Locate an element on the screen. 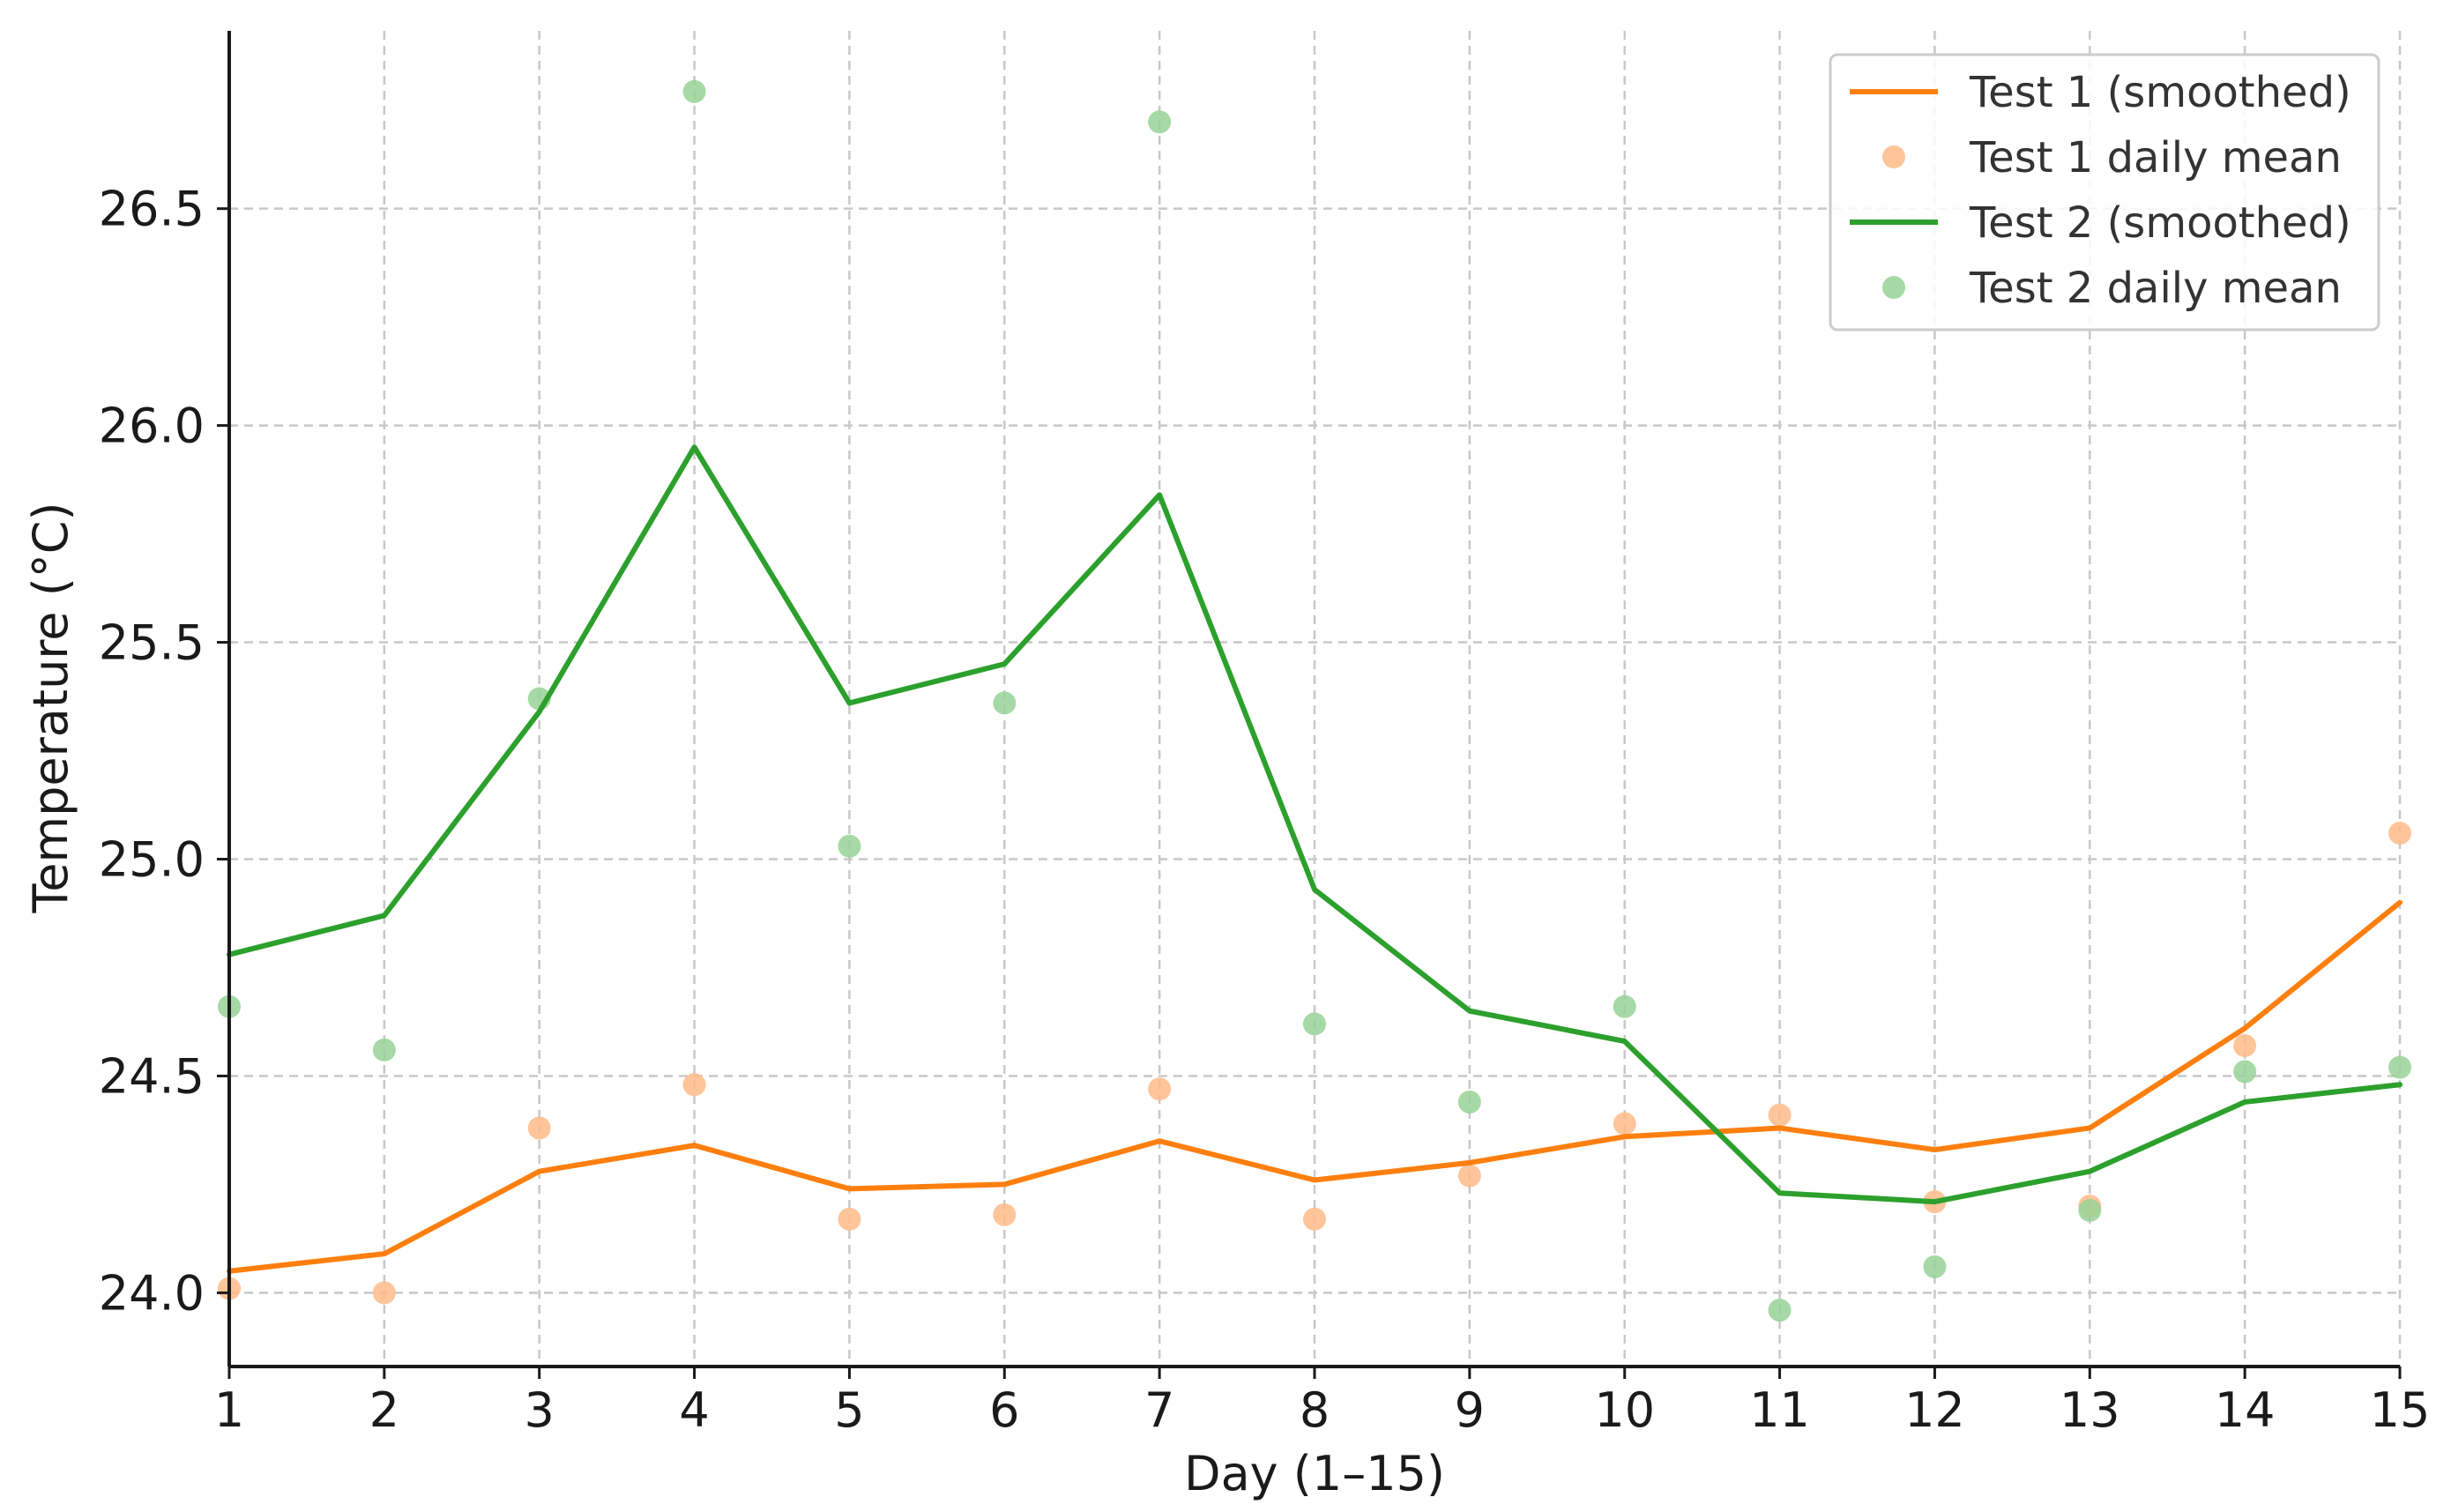 This screenshot has width=2451, height=1512. x-tick-label: 8 is located at coordinates (1315, 1410).